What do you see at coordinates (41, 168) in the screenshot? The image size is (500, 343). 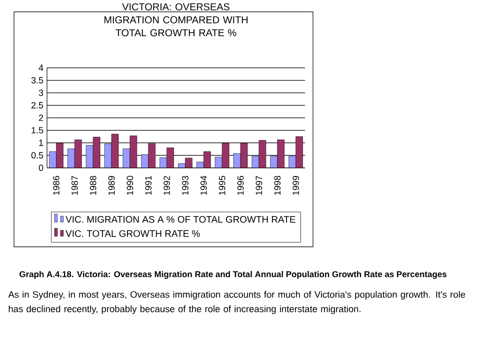 I see `y-tick-label: 0` at bounding box center [41, 168].